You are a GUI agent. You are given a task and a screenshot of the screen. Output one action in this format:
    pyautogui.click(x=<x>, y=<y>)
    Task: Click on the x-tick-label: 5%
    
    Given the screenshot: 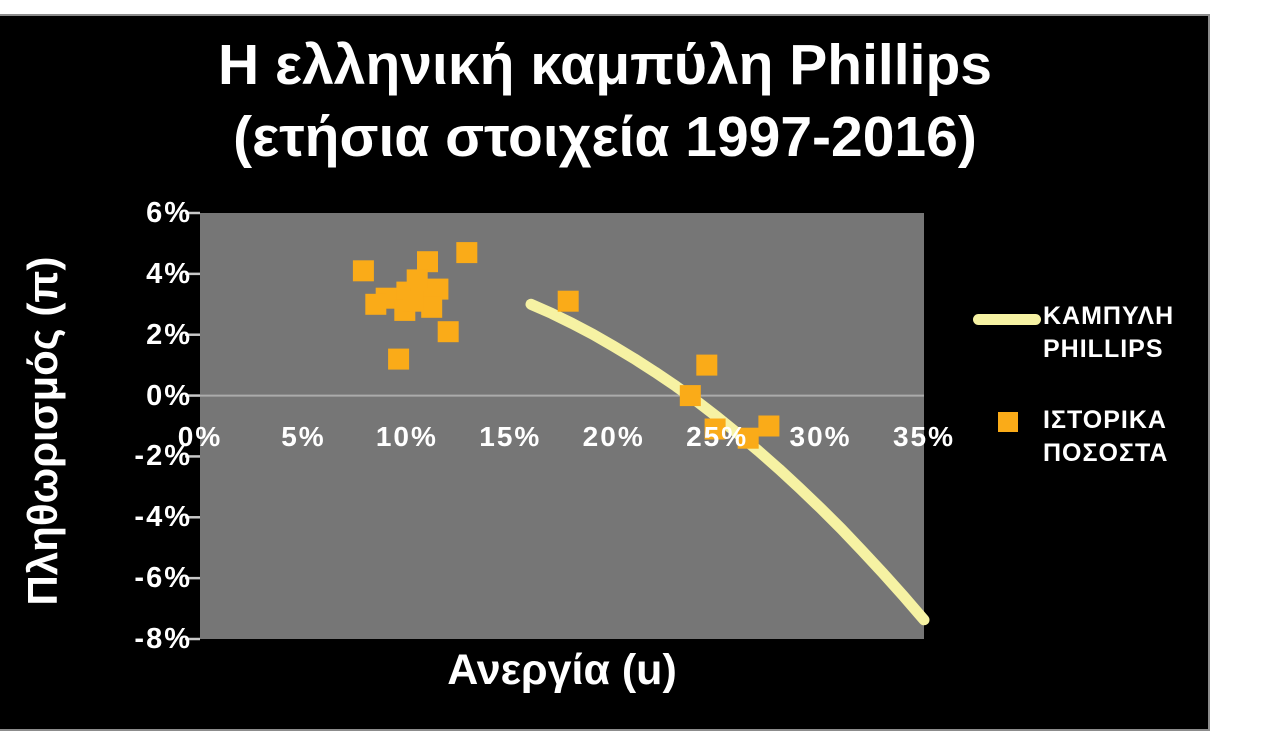 What is the action you would take?
    pyautogui.click(x=303, y=436)
    